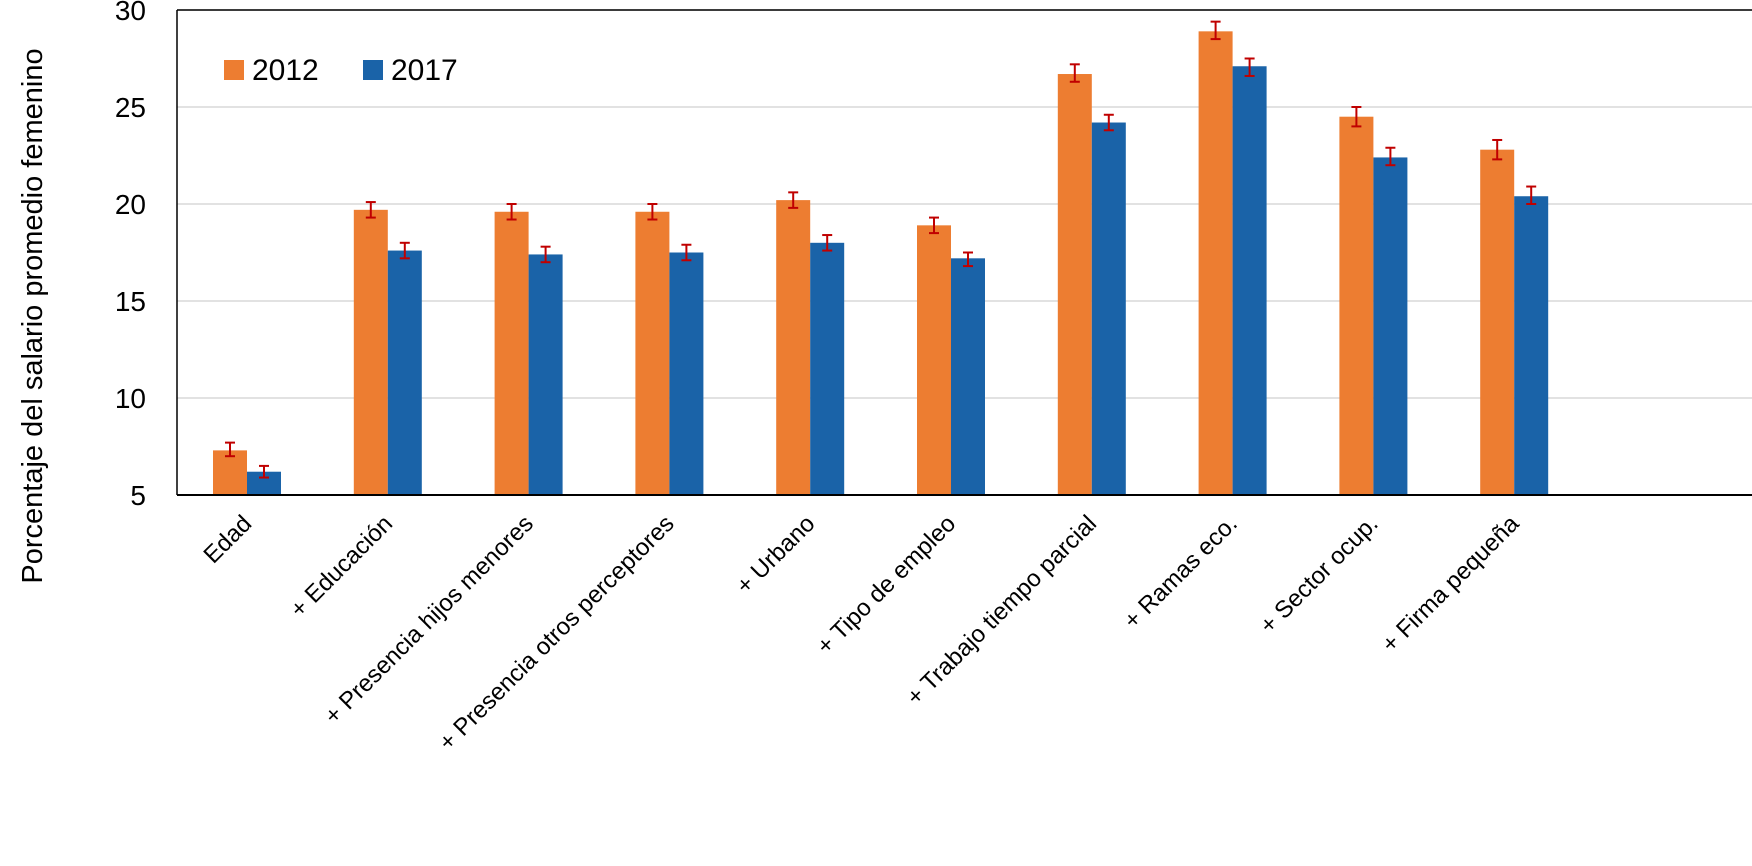  What do you see at coordinates (228, 539) in the screenshot?
I see `x-tick-label: Edad` at bounding box center [228, 539].